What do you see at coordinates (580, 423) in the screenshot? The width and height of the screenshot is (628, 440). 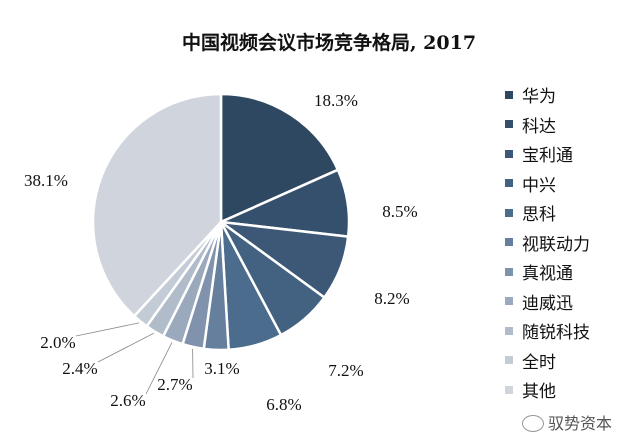 I see `watermark: 驭势资本` at bounding box center [580, 423].